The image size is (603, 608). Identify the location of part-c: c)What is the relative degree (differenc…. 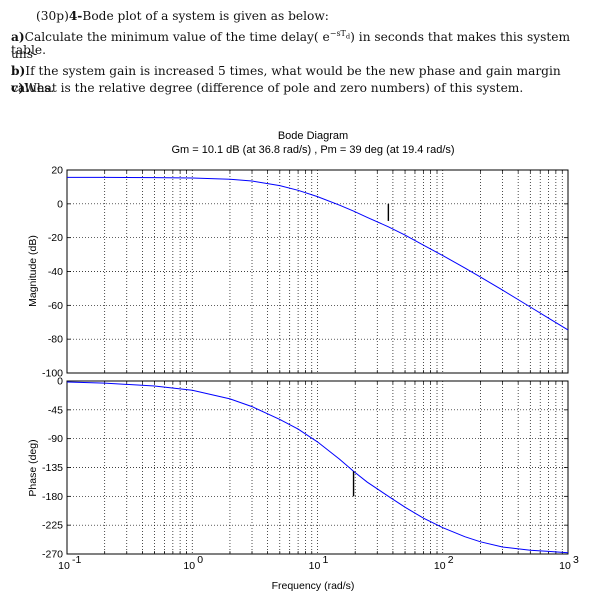
(303, 88).